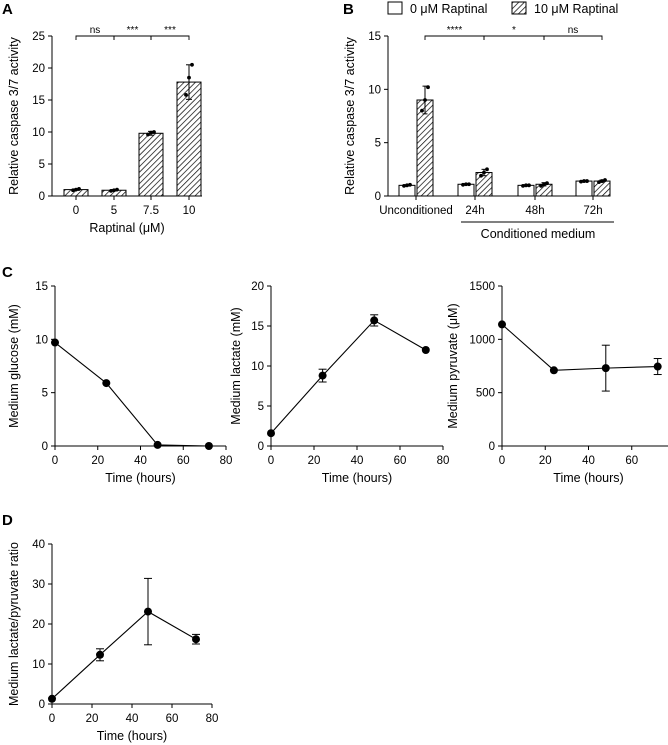 This screenshot has height=745, width=668. I want to click on legend-label-0um: 0 μM Raptinal, so click(448, 9).